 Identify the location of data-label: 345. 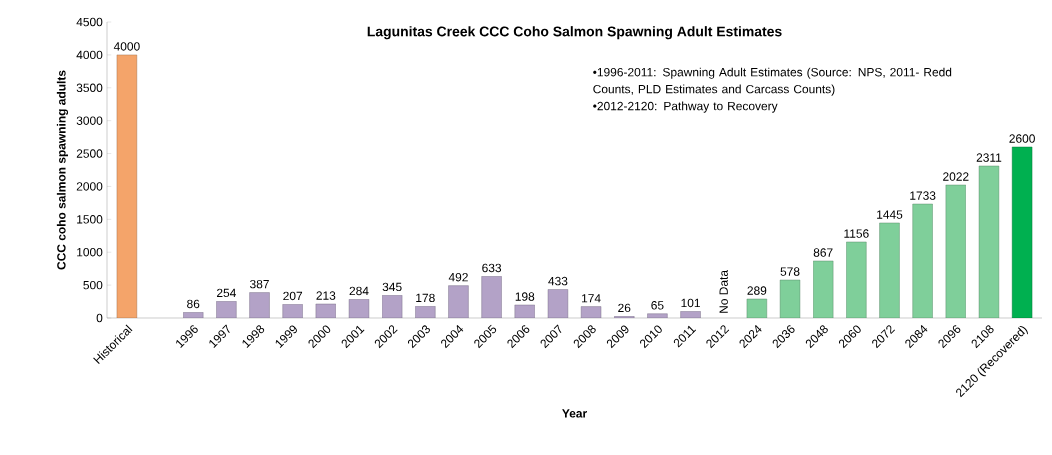
(392, 287).